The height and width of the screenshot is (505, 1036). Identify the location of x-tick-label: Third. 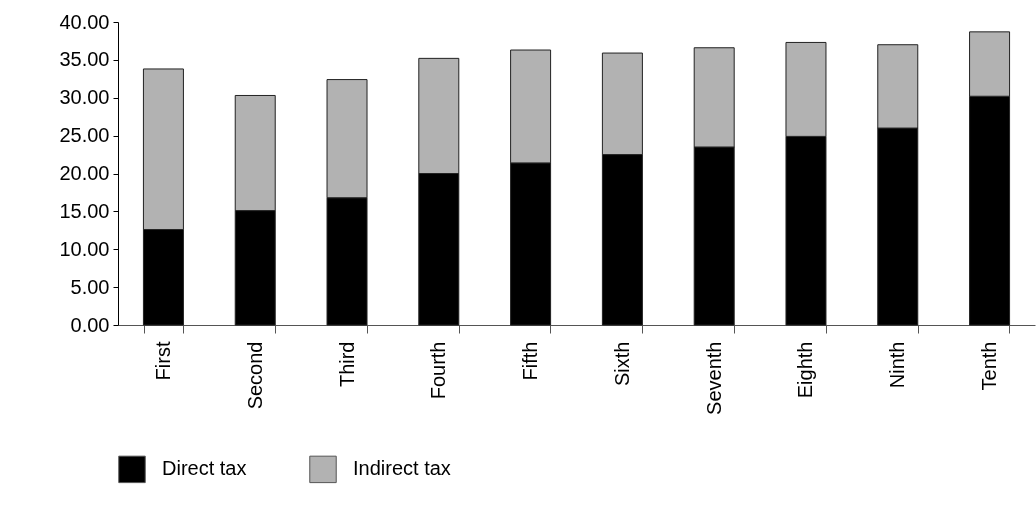
(346, 364).